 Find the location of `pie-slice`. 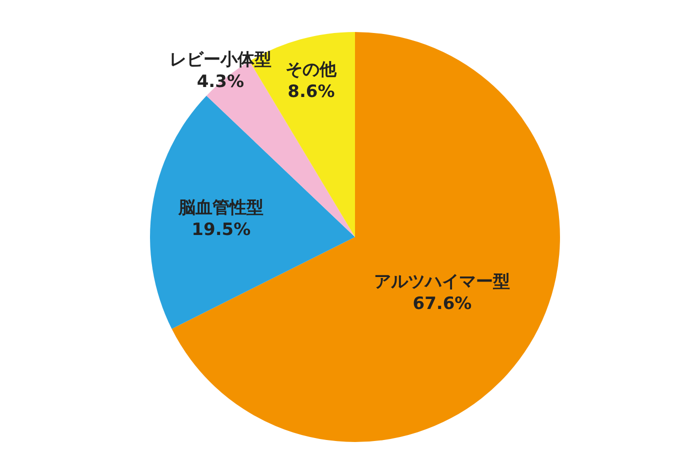

pie-slice is located at coordinates (252, 212).